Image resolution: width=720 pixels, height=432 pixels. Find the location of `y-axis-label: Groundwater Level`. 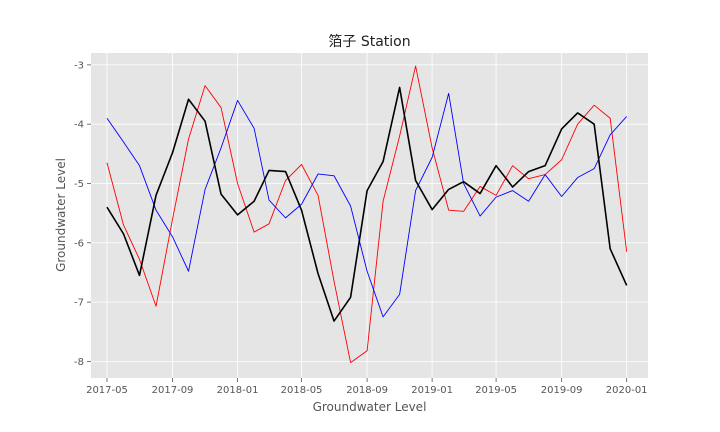

y-axis-label: Groundwater Level is located at coordinates (61, 215).